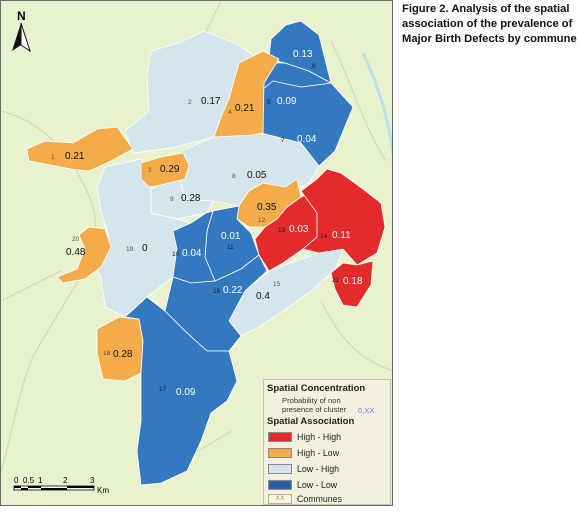 The height and width of the screenshot is (512, 579). I want to click on commune-5-value-label: 0.09, so click(287, 101).